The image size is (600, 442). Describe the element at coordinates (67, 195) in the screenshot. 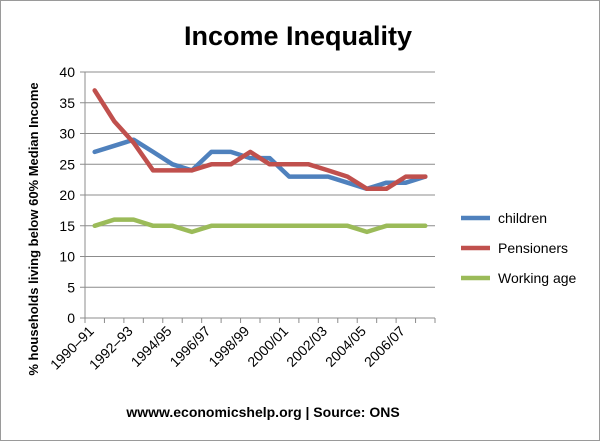

I see `y-tick-label: 20` at that location.